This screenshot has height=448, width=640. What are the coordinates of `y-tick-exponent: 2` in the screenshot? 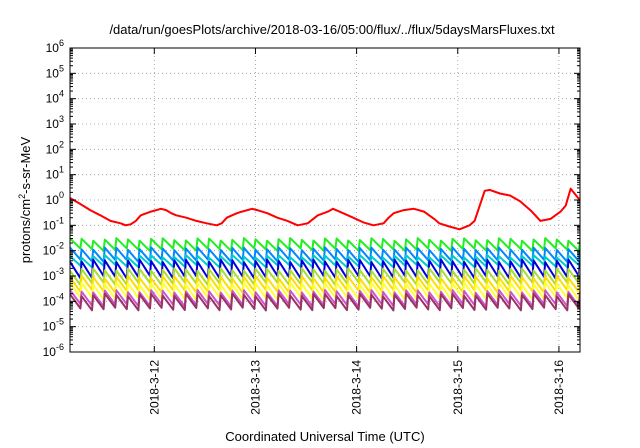 It's located at (61, 144).